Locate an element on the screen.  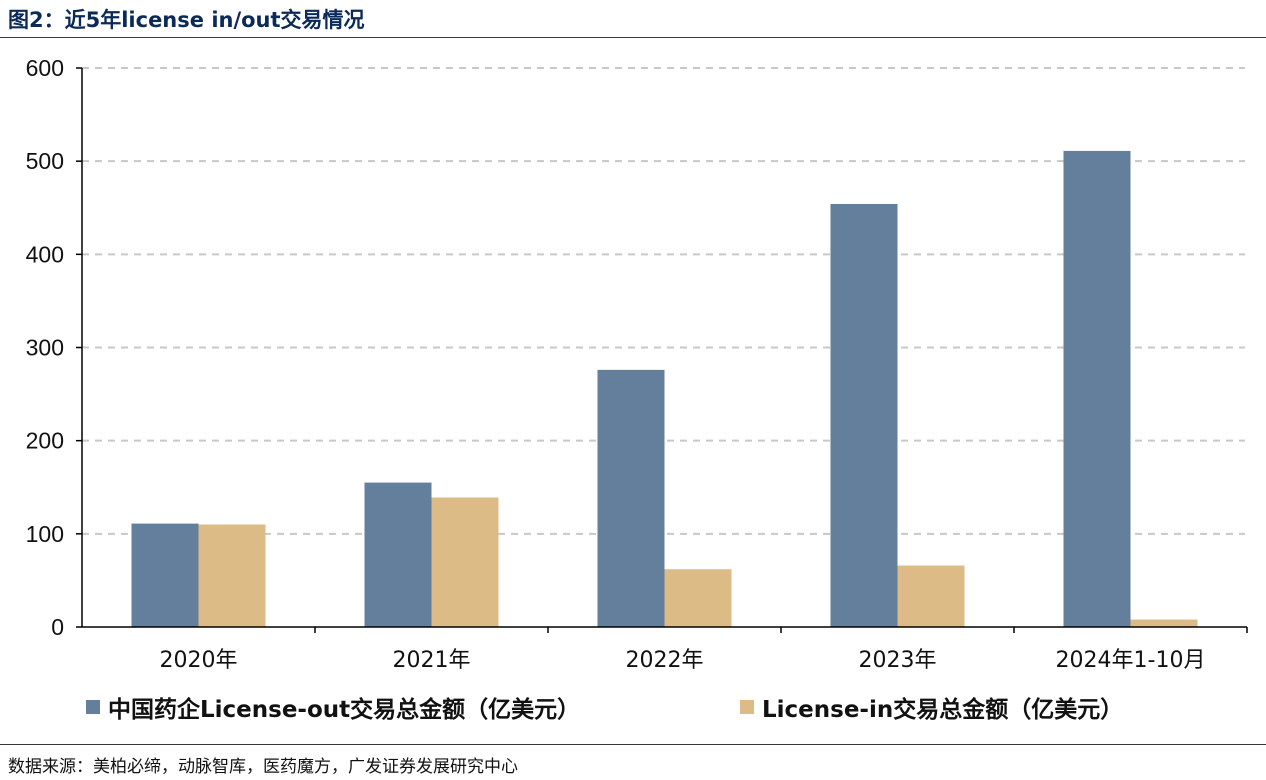
legend-label-out: 中国药企License-out交易总金额（亿美元） is located at coordinates (344, 710).